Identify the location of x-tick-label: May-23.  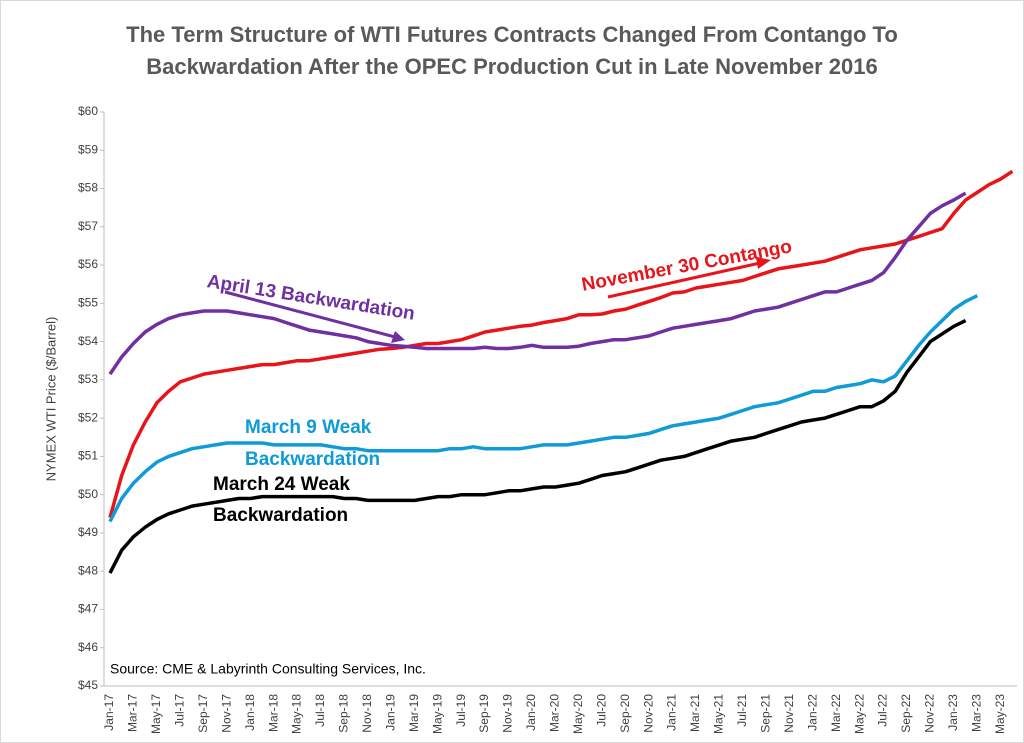
(1000, 714).